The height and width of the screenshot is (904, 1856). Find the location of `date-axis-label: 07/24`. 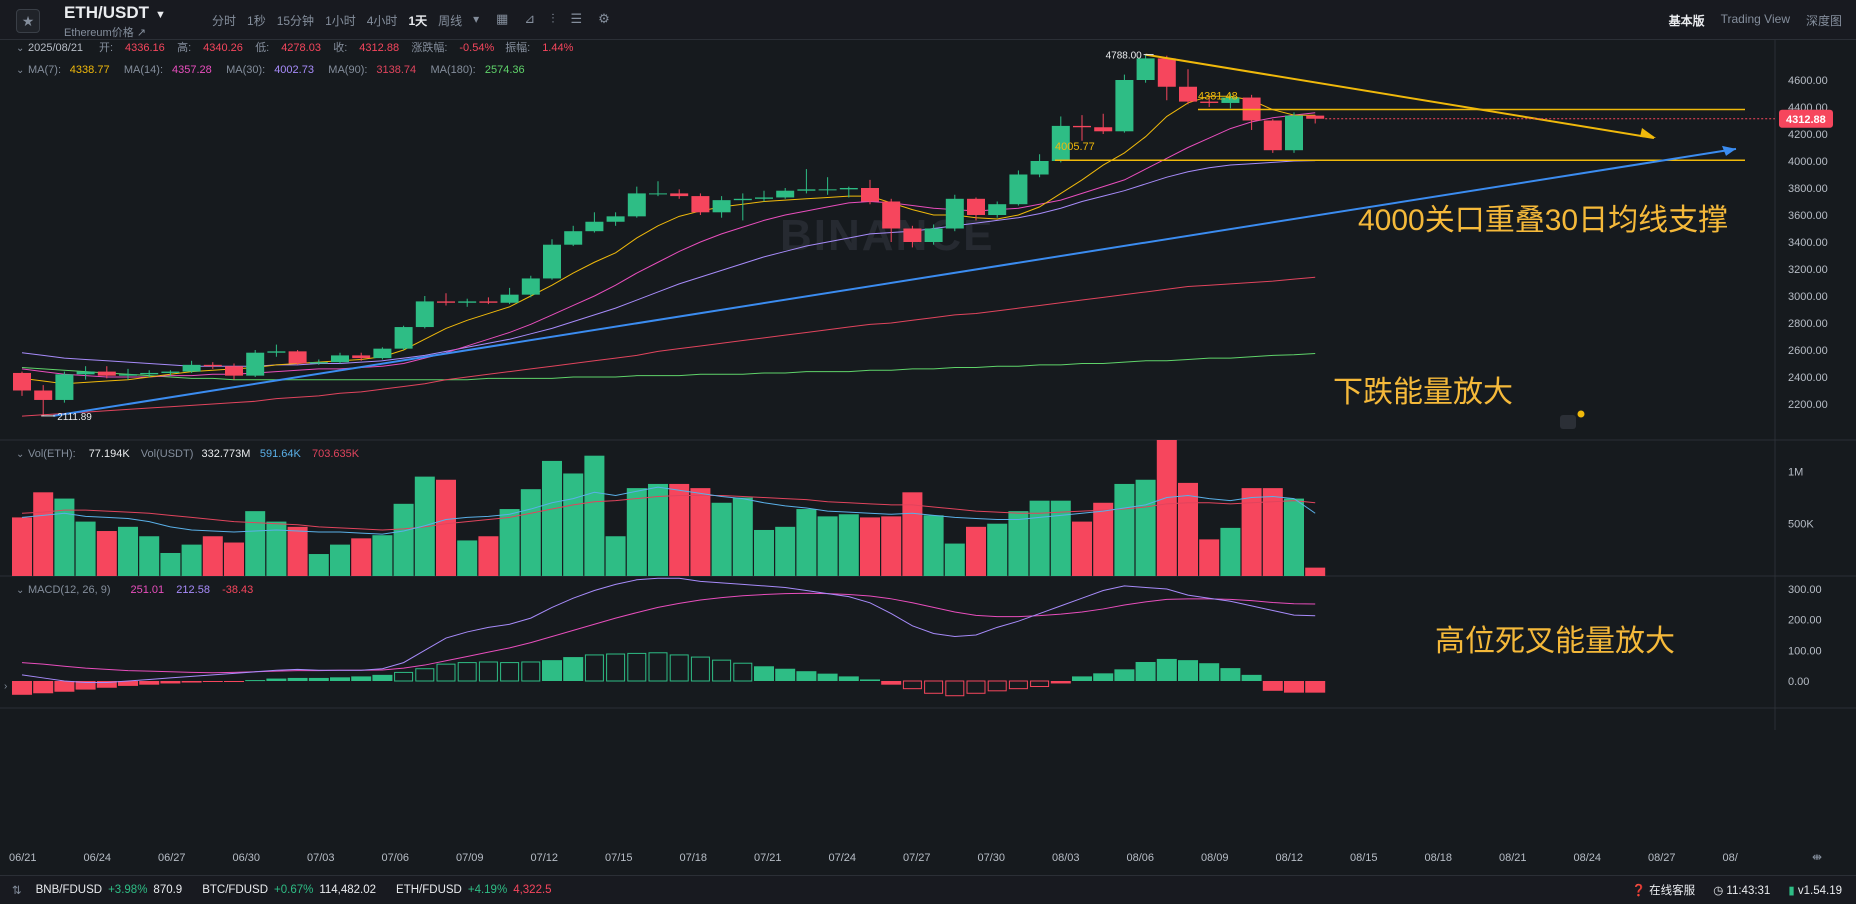

date-axis-label: 07/24 is located at coordinates (843, 858).